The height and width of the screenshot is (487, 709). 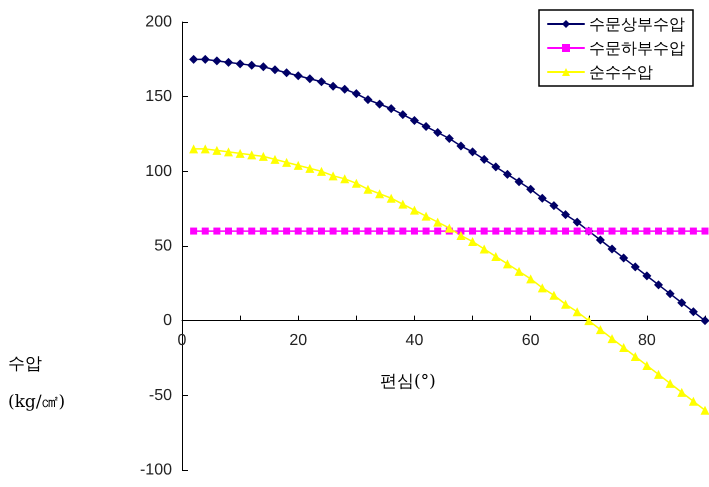 I want to click on y-tick-label: 50, so click(x=163, y=246).